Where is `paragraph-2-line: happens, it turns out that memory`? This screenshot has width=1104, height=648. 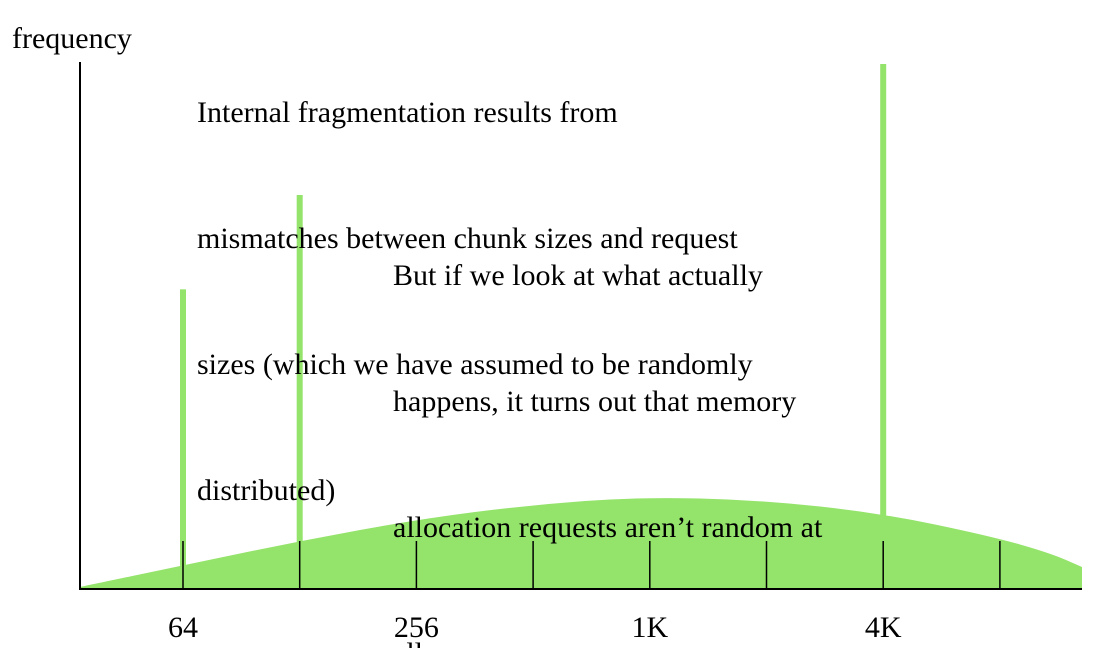 paragraph-2-line: happens, it turns out that memory is located at coordinates (595, 401).